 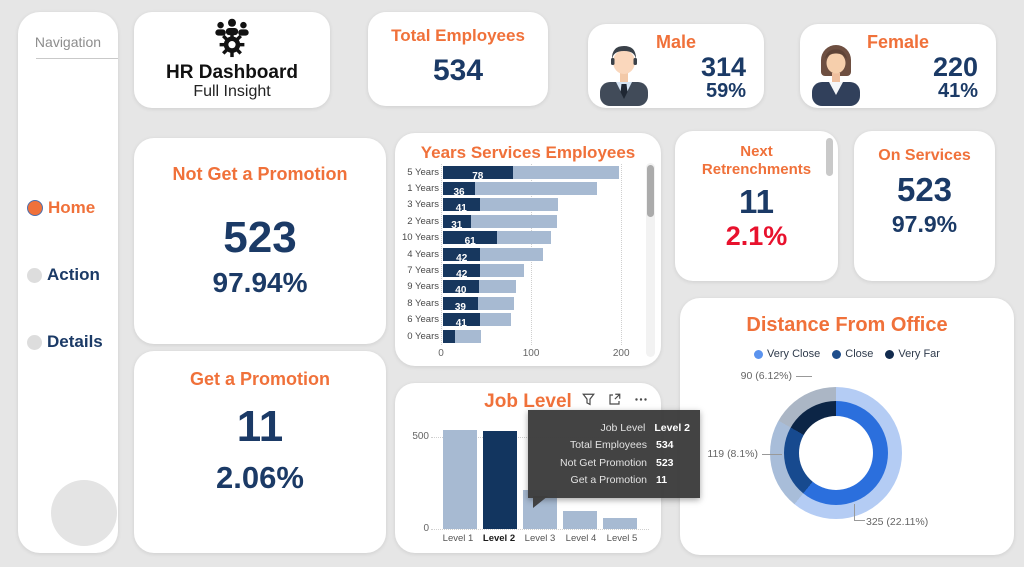 What do you see at coordinates (259, 379) in the screenshot?
I see `card-title: Get a Promotion` at bounding box center [259, 379].